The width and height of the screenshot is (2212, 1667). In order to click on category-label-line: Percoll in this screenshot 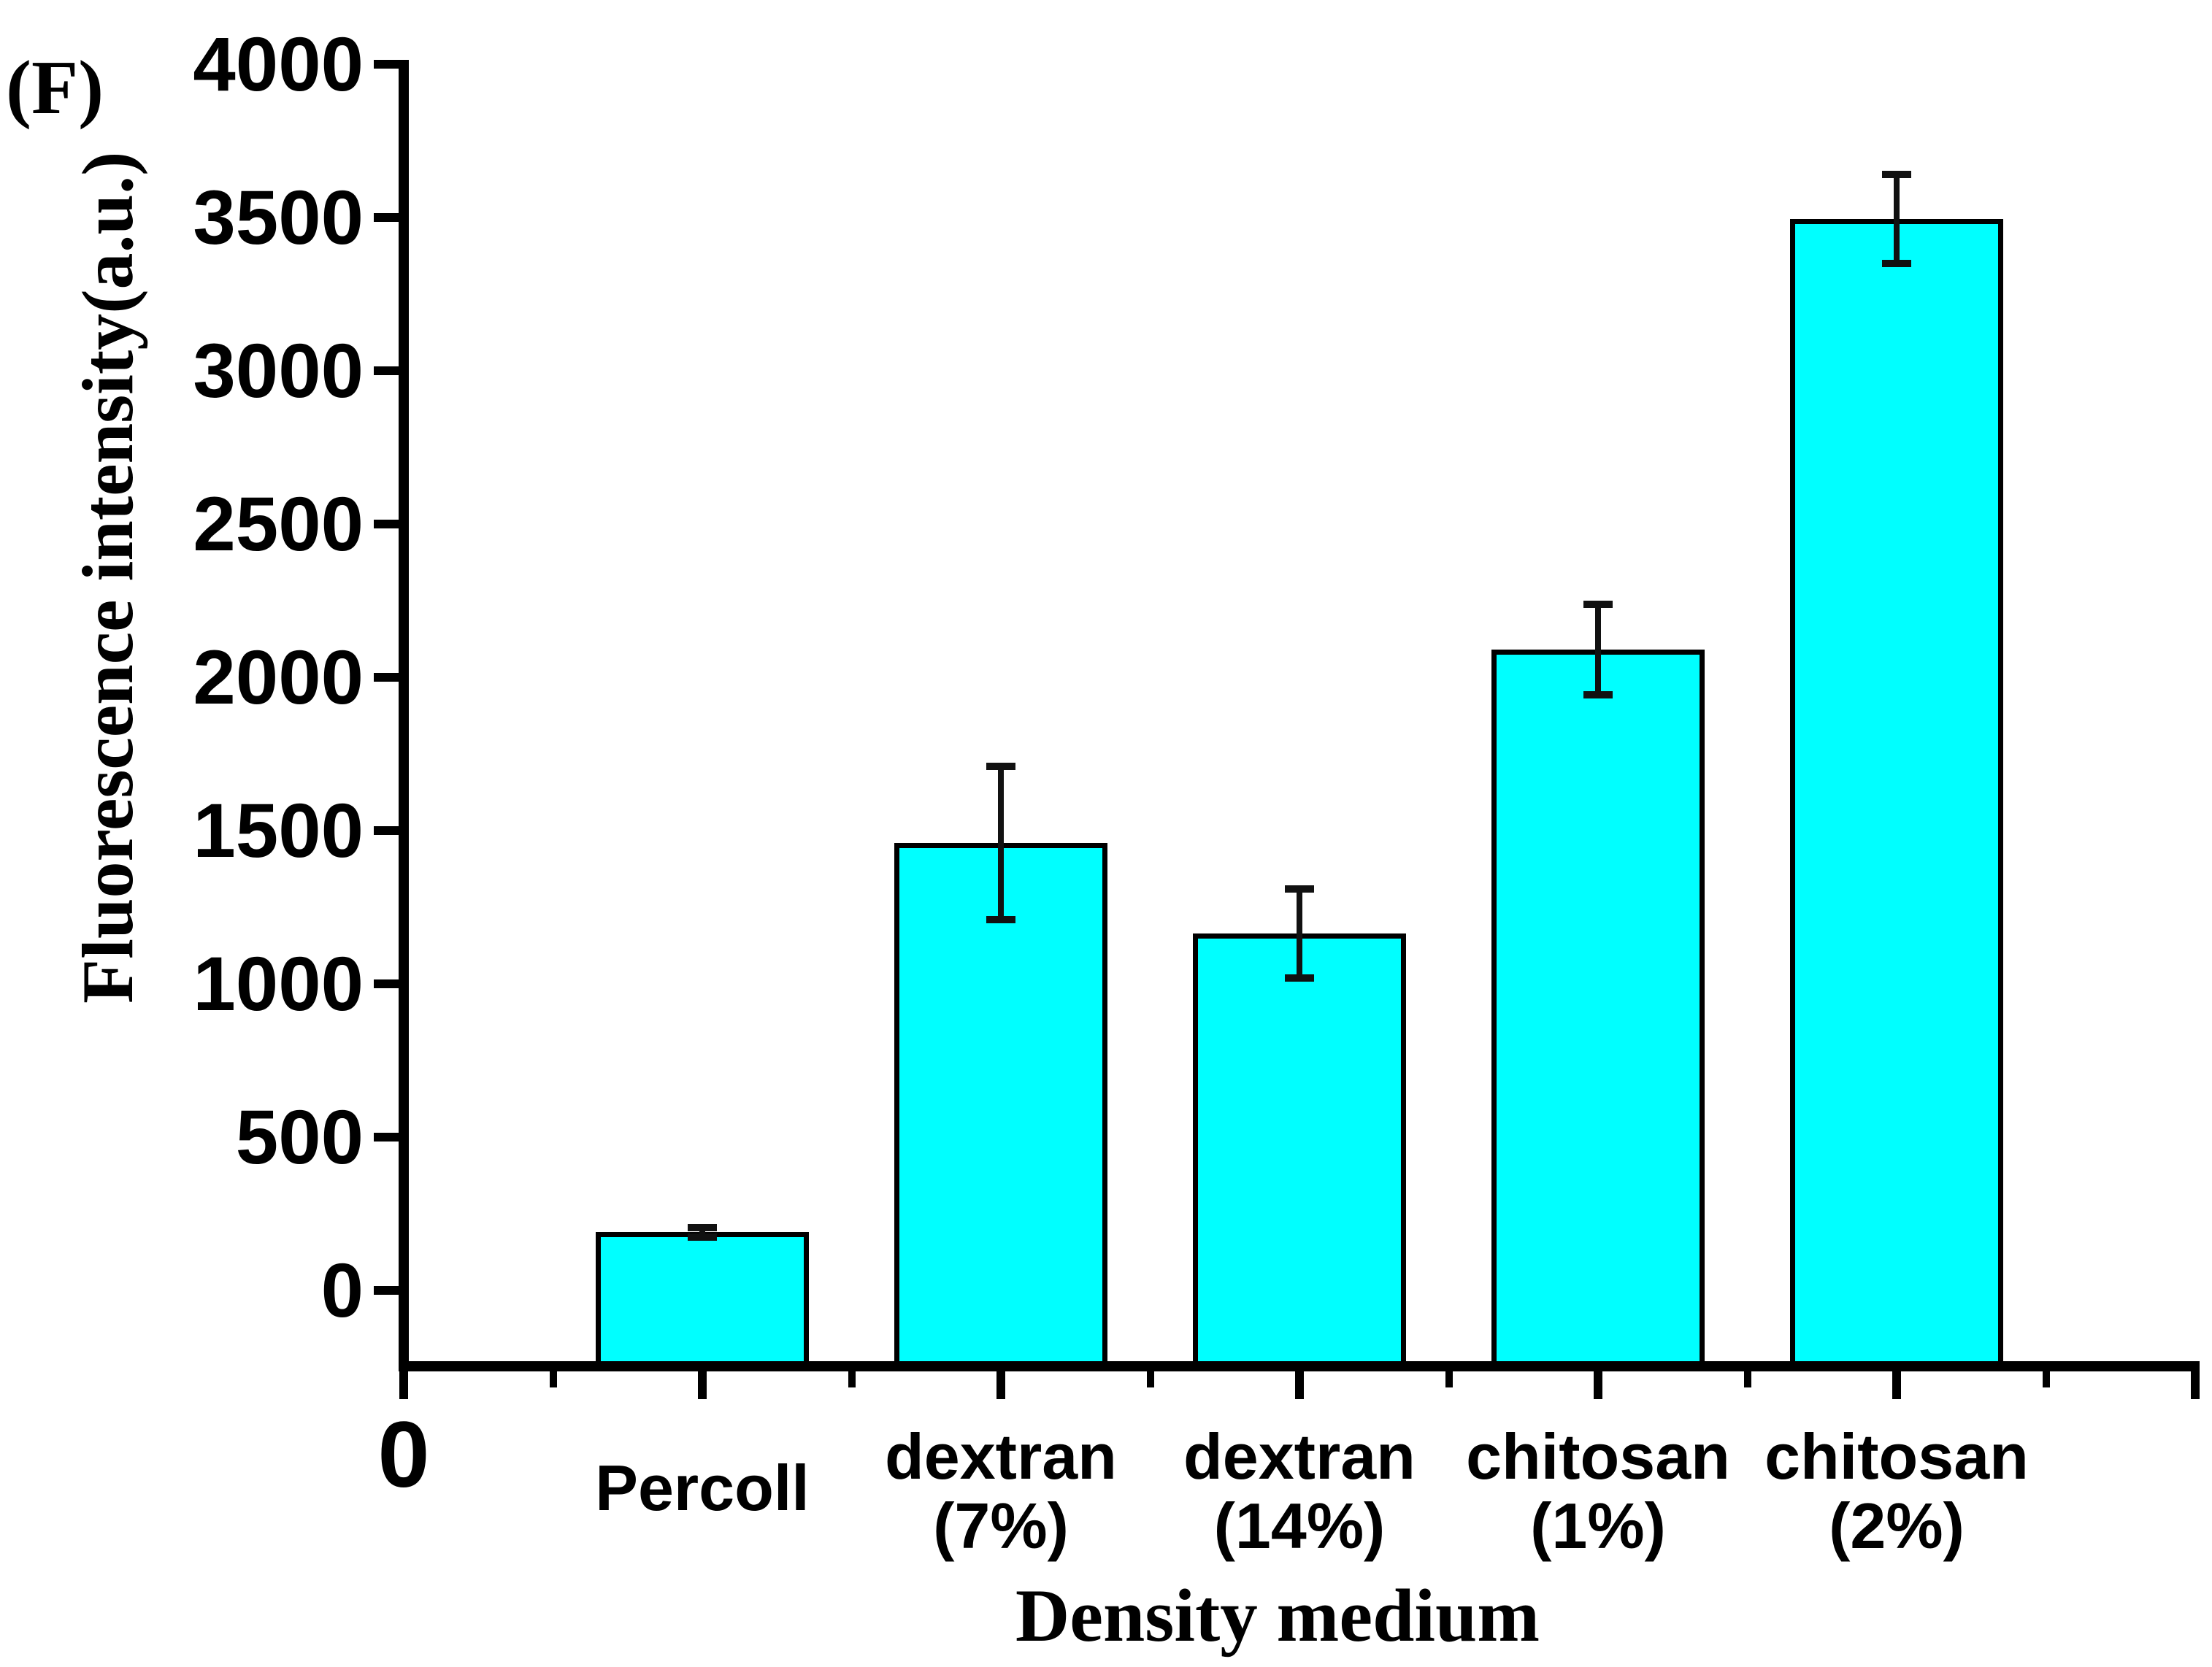, I will do `click(702, 1488)`.